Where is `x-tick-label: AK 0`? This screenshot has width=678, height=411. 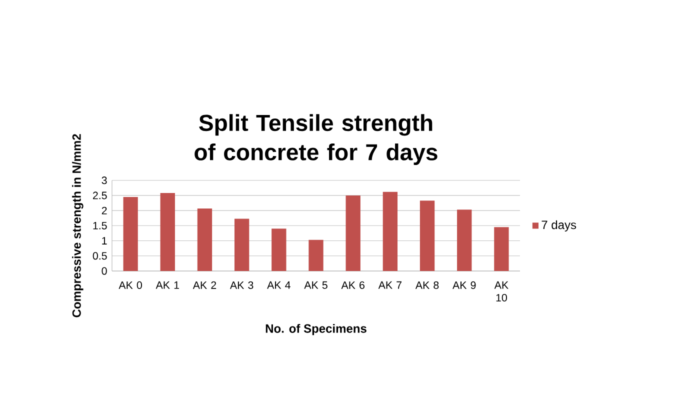
x-tick-label: AK 0 is located at coordinates (130, 285).